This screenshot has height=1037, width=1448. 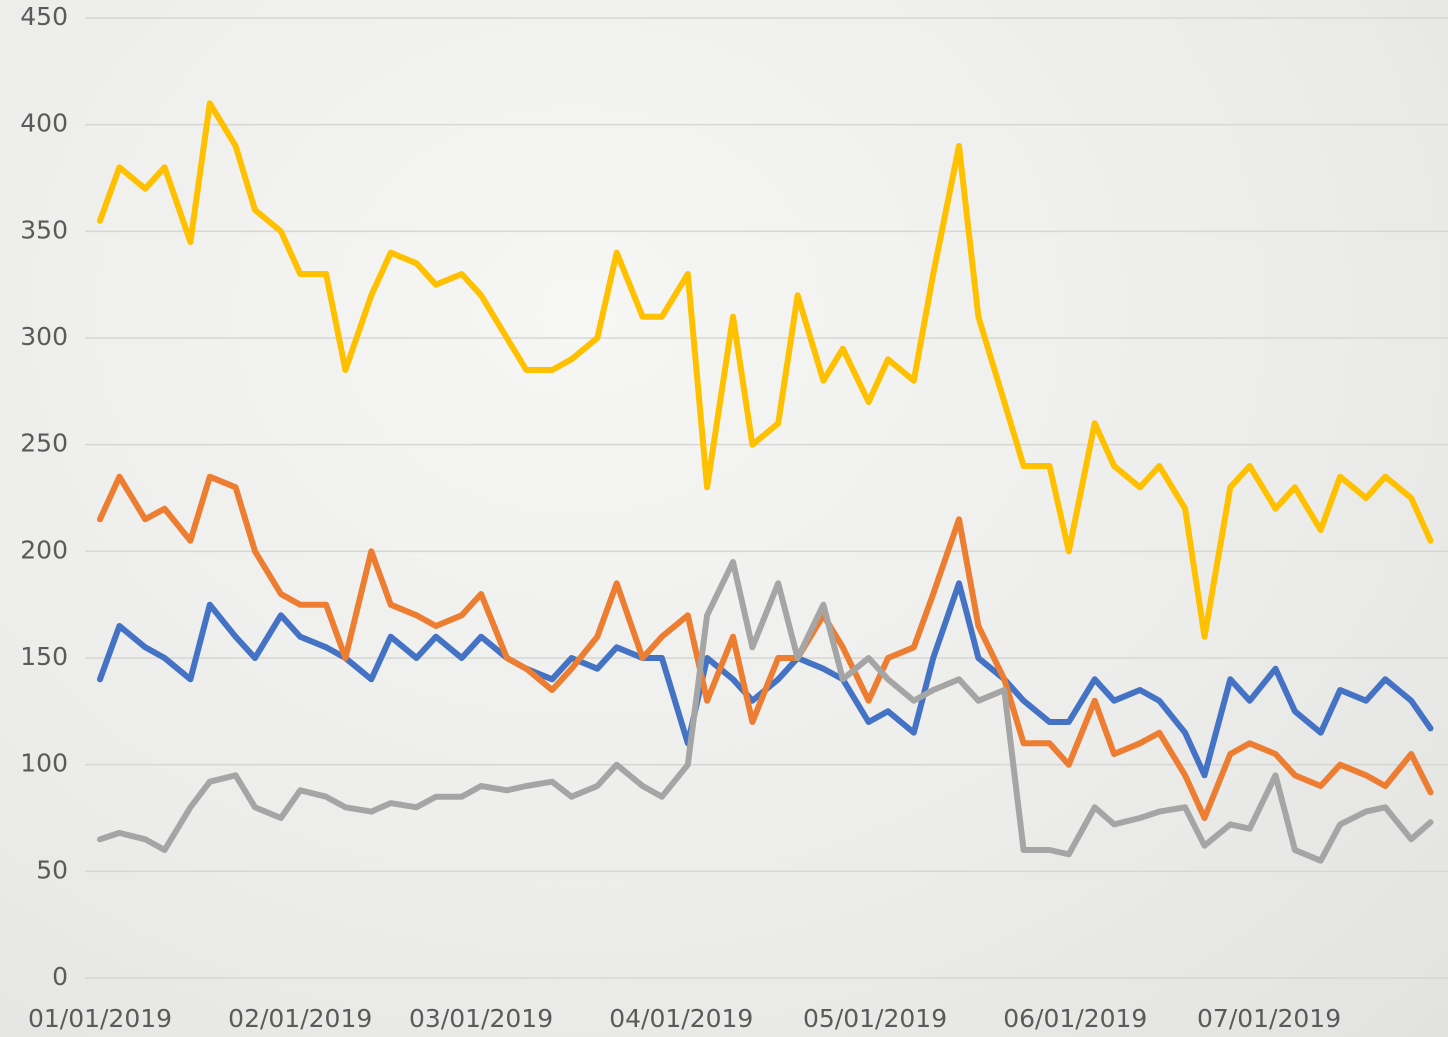 What do you see at coordinates (300, 1018) in the screenshot?
I see `x-tick-label: 02/01/2019` at bounding box center [300, 1018].